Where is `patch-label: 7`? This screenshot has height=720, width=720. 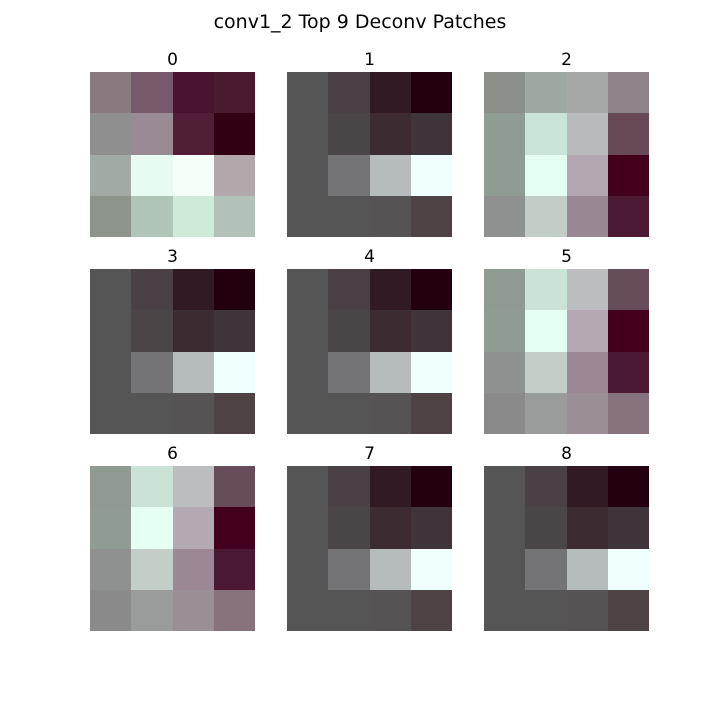 patch-label: 7 is located at coordinates (369, 454).